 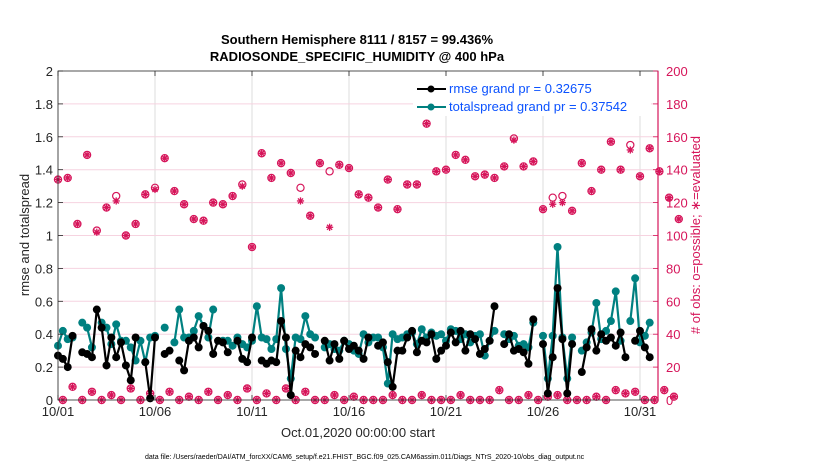 I want to click on y-tick-label: 1.2, so click(x=44, y=203).